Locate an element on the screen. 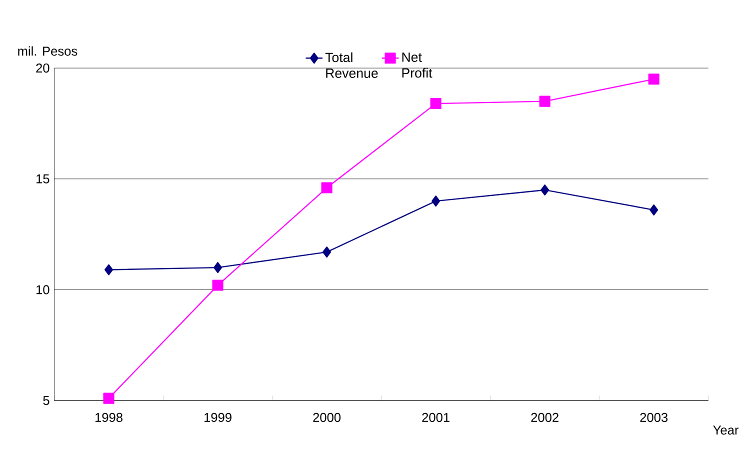 This screenshot has height=453, width=743. legend-label: Total Revenue is located at coordinates (351, 65).